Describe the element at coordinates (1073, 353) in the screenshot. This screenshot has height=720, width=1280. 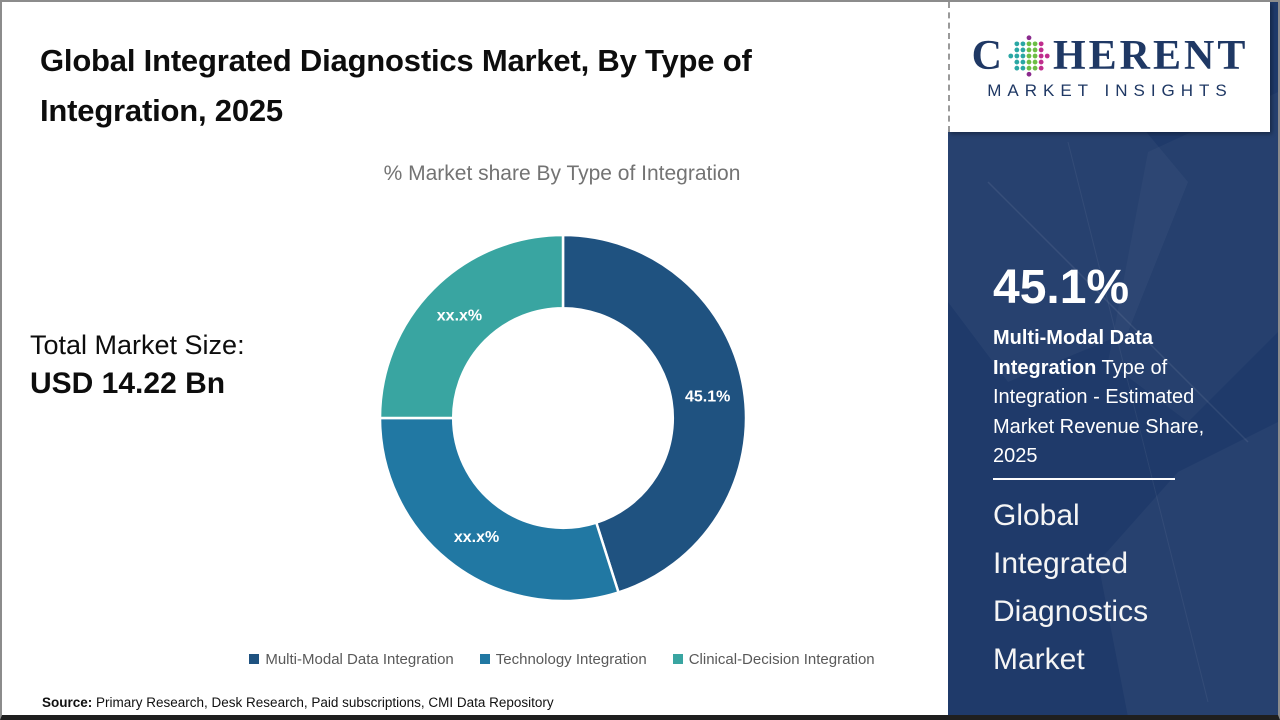
I see `headline-stat-segment: Multi-Modal Data Integration` at that location.